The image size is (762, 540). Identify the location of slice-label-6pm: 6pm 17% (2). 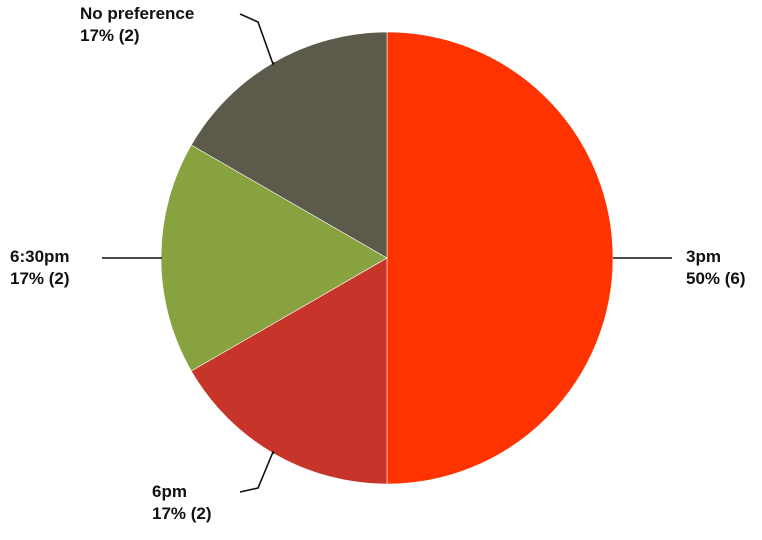
(182, 502).